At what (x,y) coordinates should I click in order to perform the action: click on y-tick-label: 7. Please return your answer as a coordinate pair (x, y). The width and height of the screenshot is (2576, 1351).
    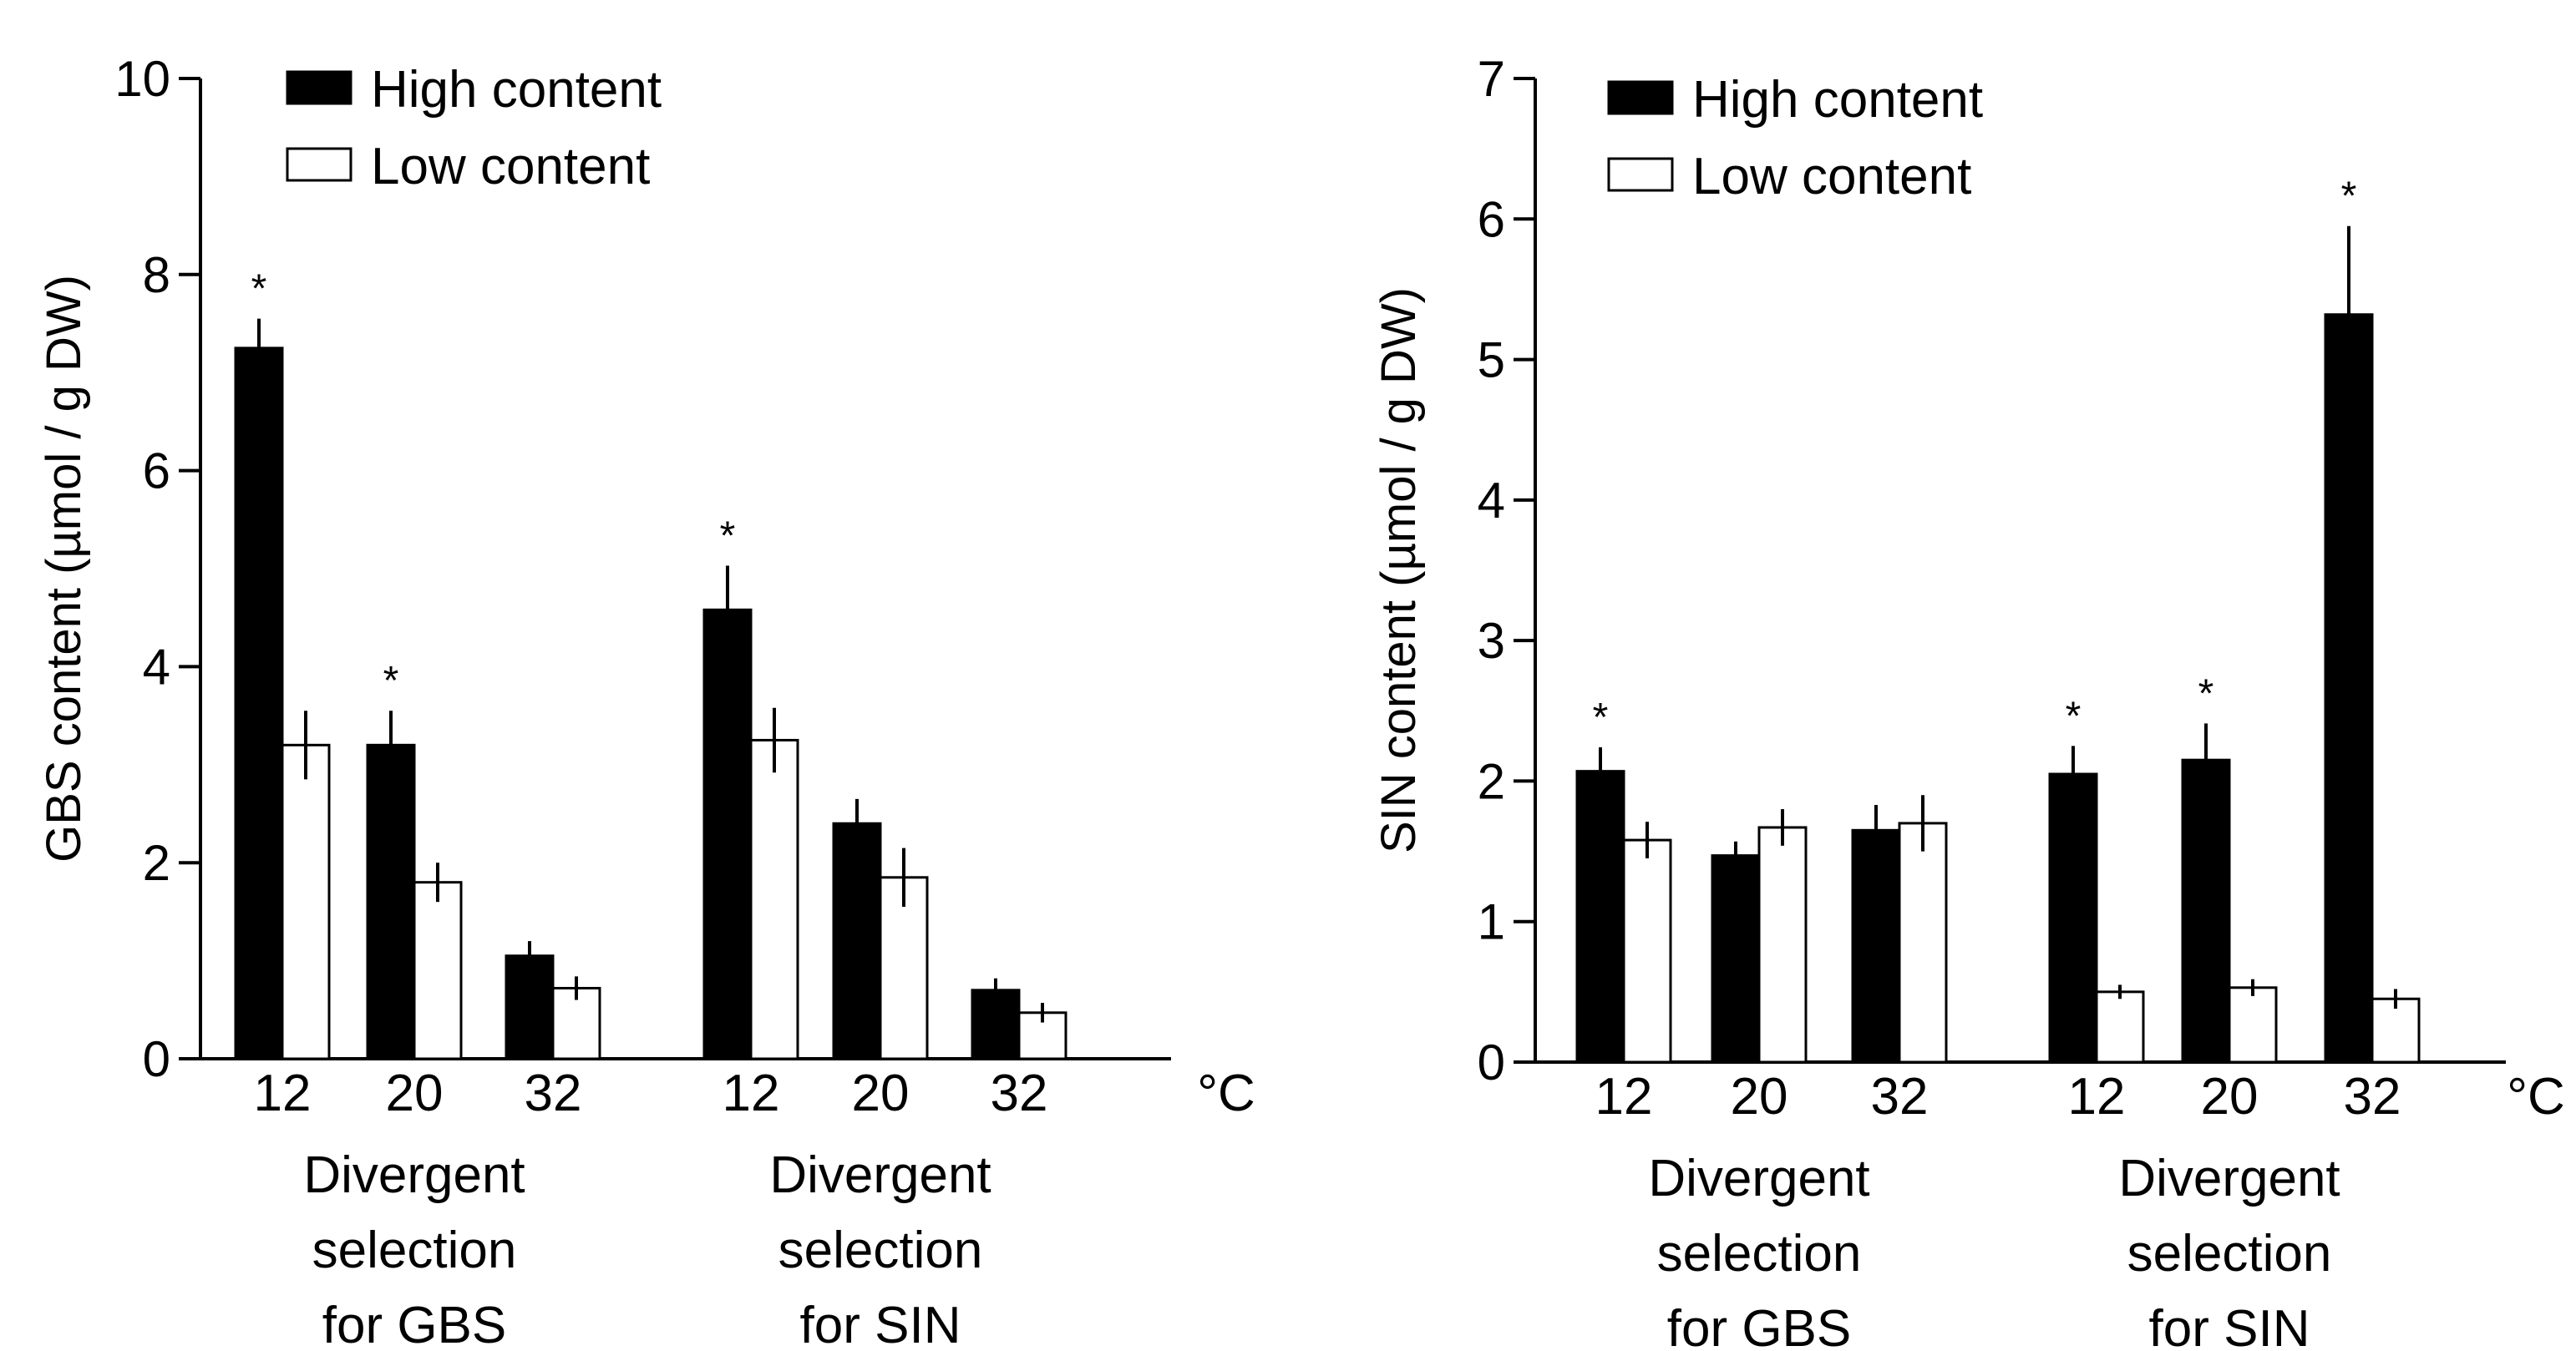
    Looking at the image, I should click on (1491, 79).